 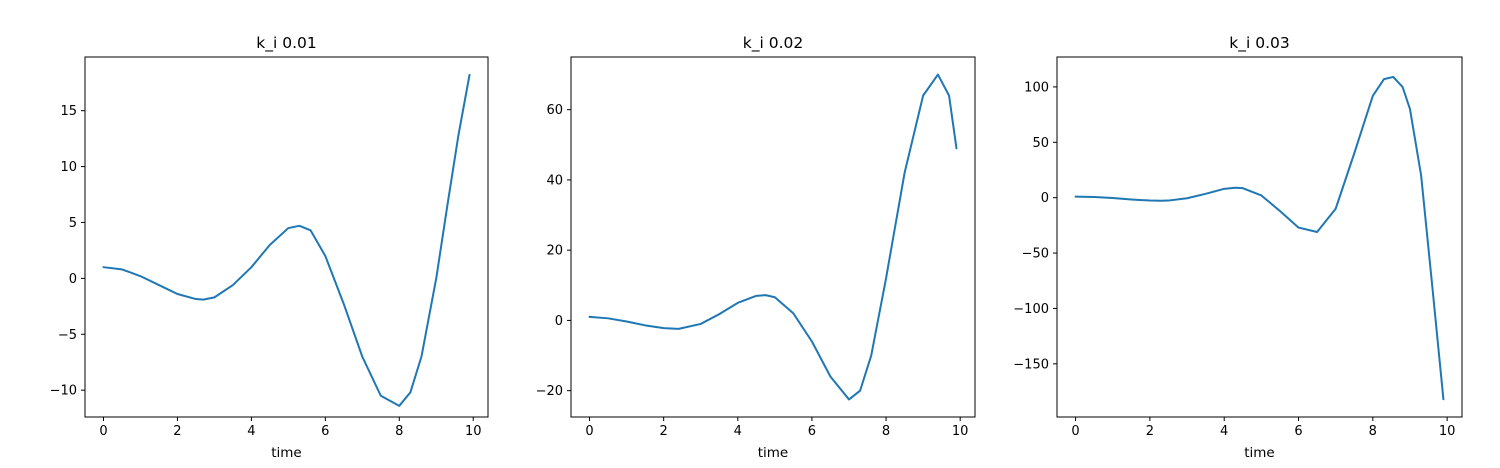 I want to click on y-tick-label: −10, so click(x=63, y=391).